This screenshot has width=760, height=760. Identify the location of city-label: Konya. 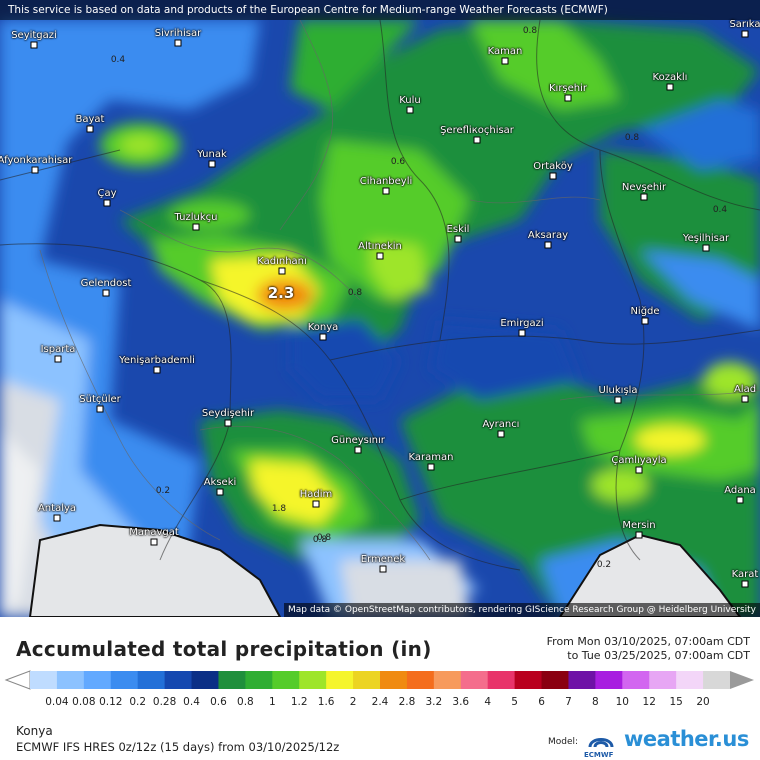
(323, 327).